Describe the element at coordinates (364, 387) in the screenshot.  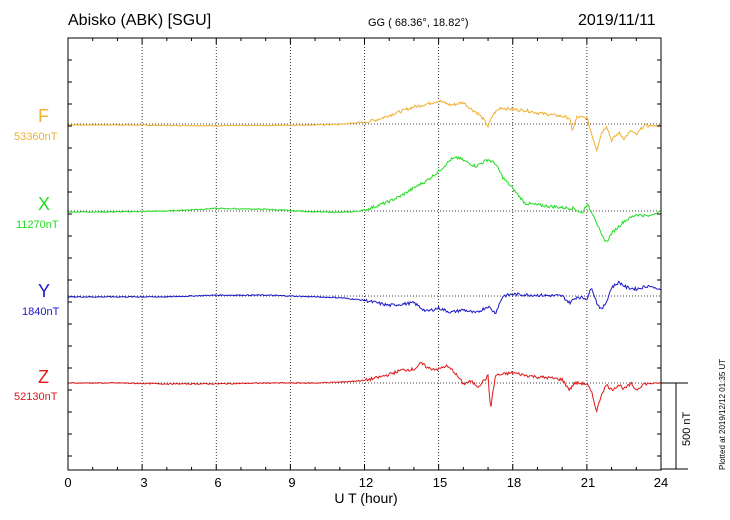
I see `series-line-z` at that location.